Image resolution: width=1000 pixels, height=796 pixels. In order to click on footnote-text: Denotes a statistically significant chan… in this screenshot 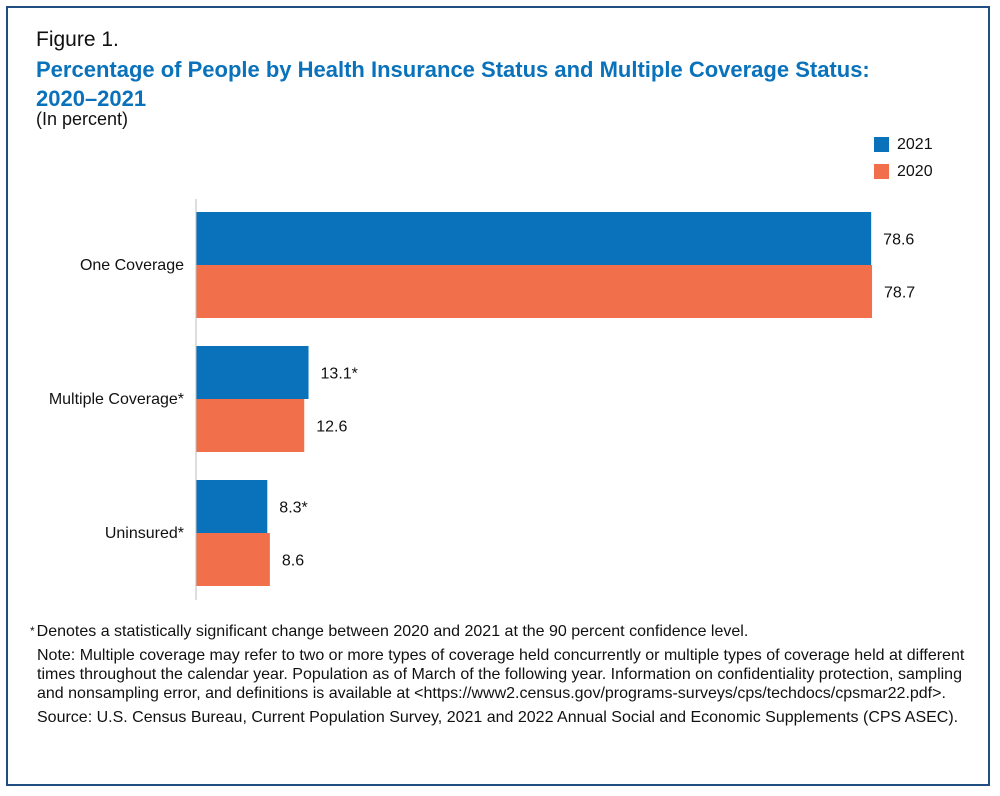, I will do `click(392, 631)`.